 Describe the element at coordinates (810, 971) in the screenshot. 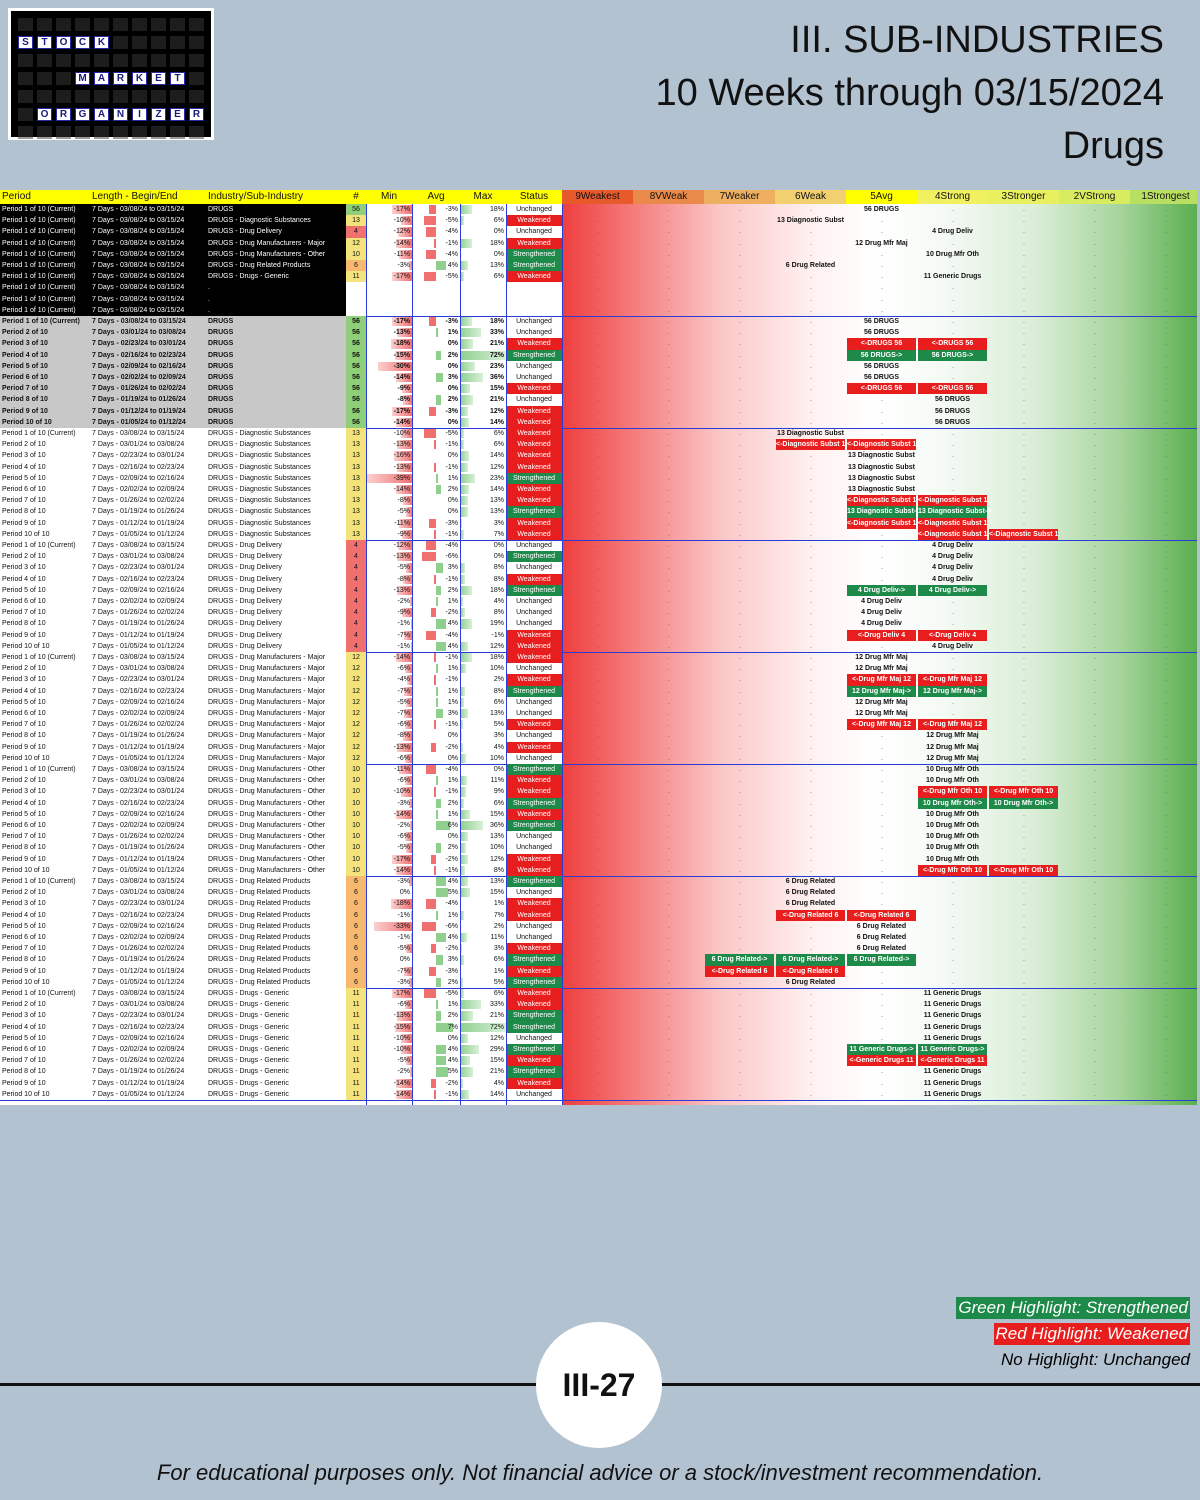

I see `level-mark: <-Drug Related 6` at that location.